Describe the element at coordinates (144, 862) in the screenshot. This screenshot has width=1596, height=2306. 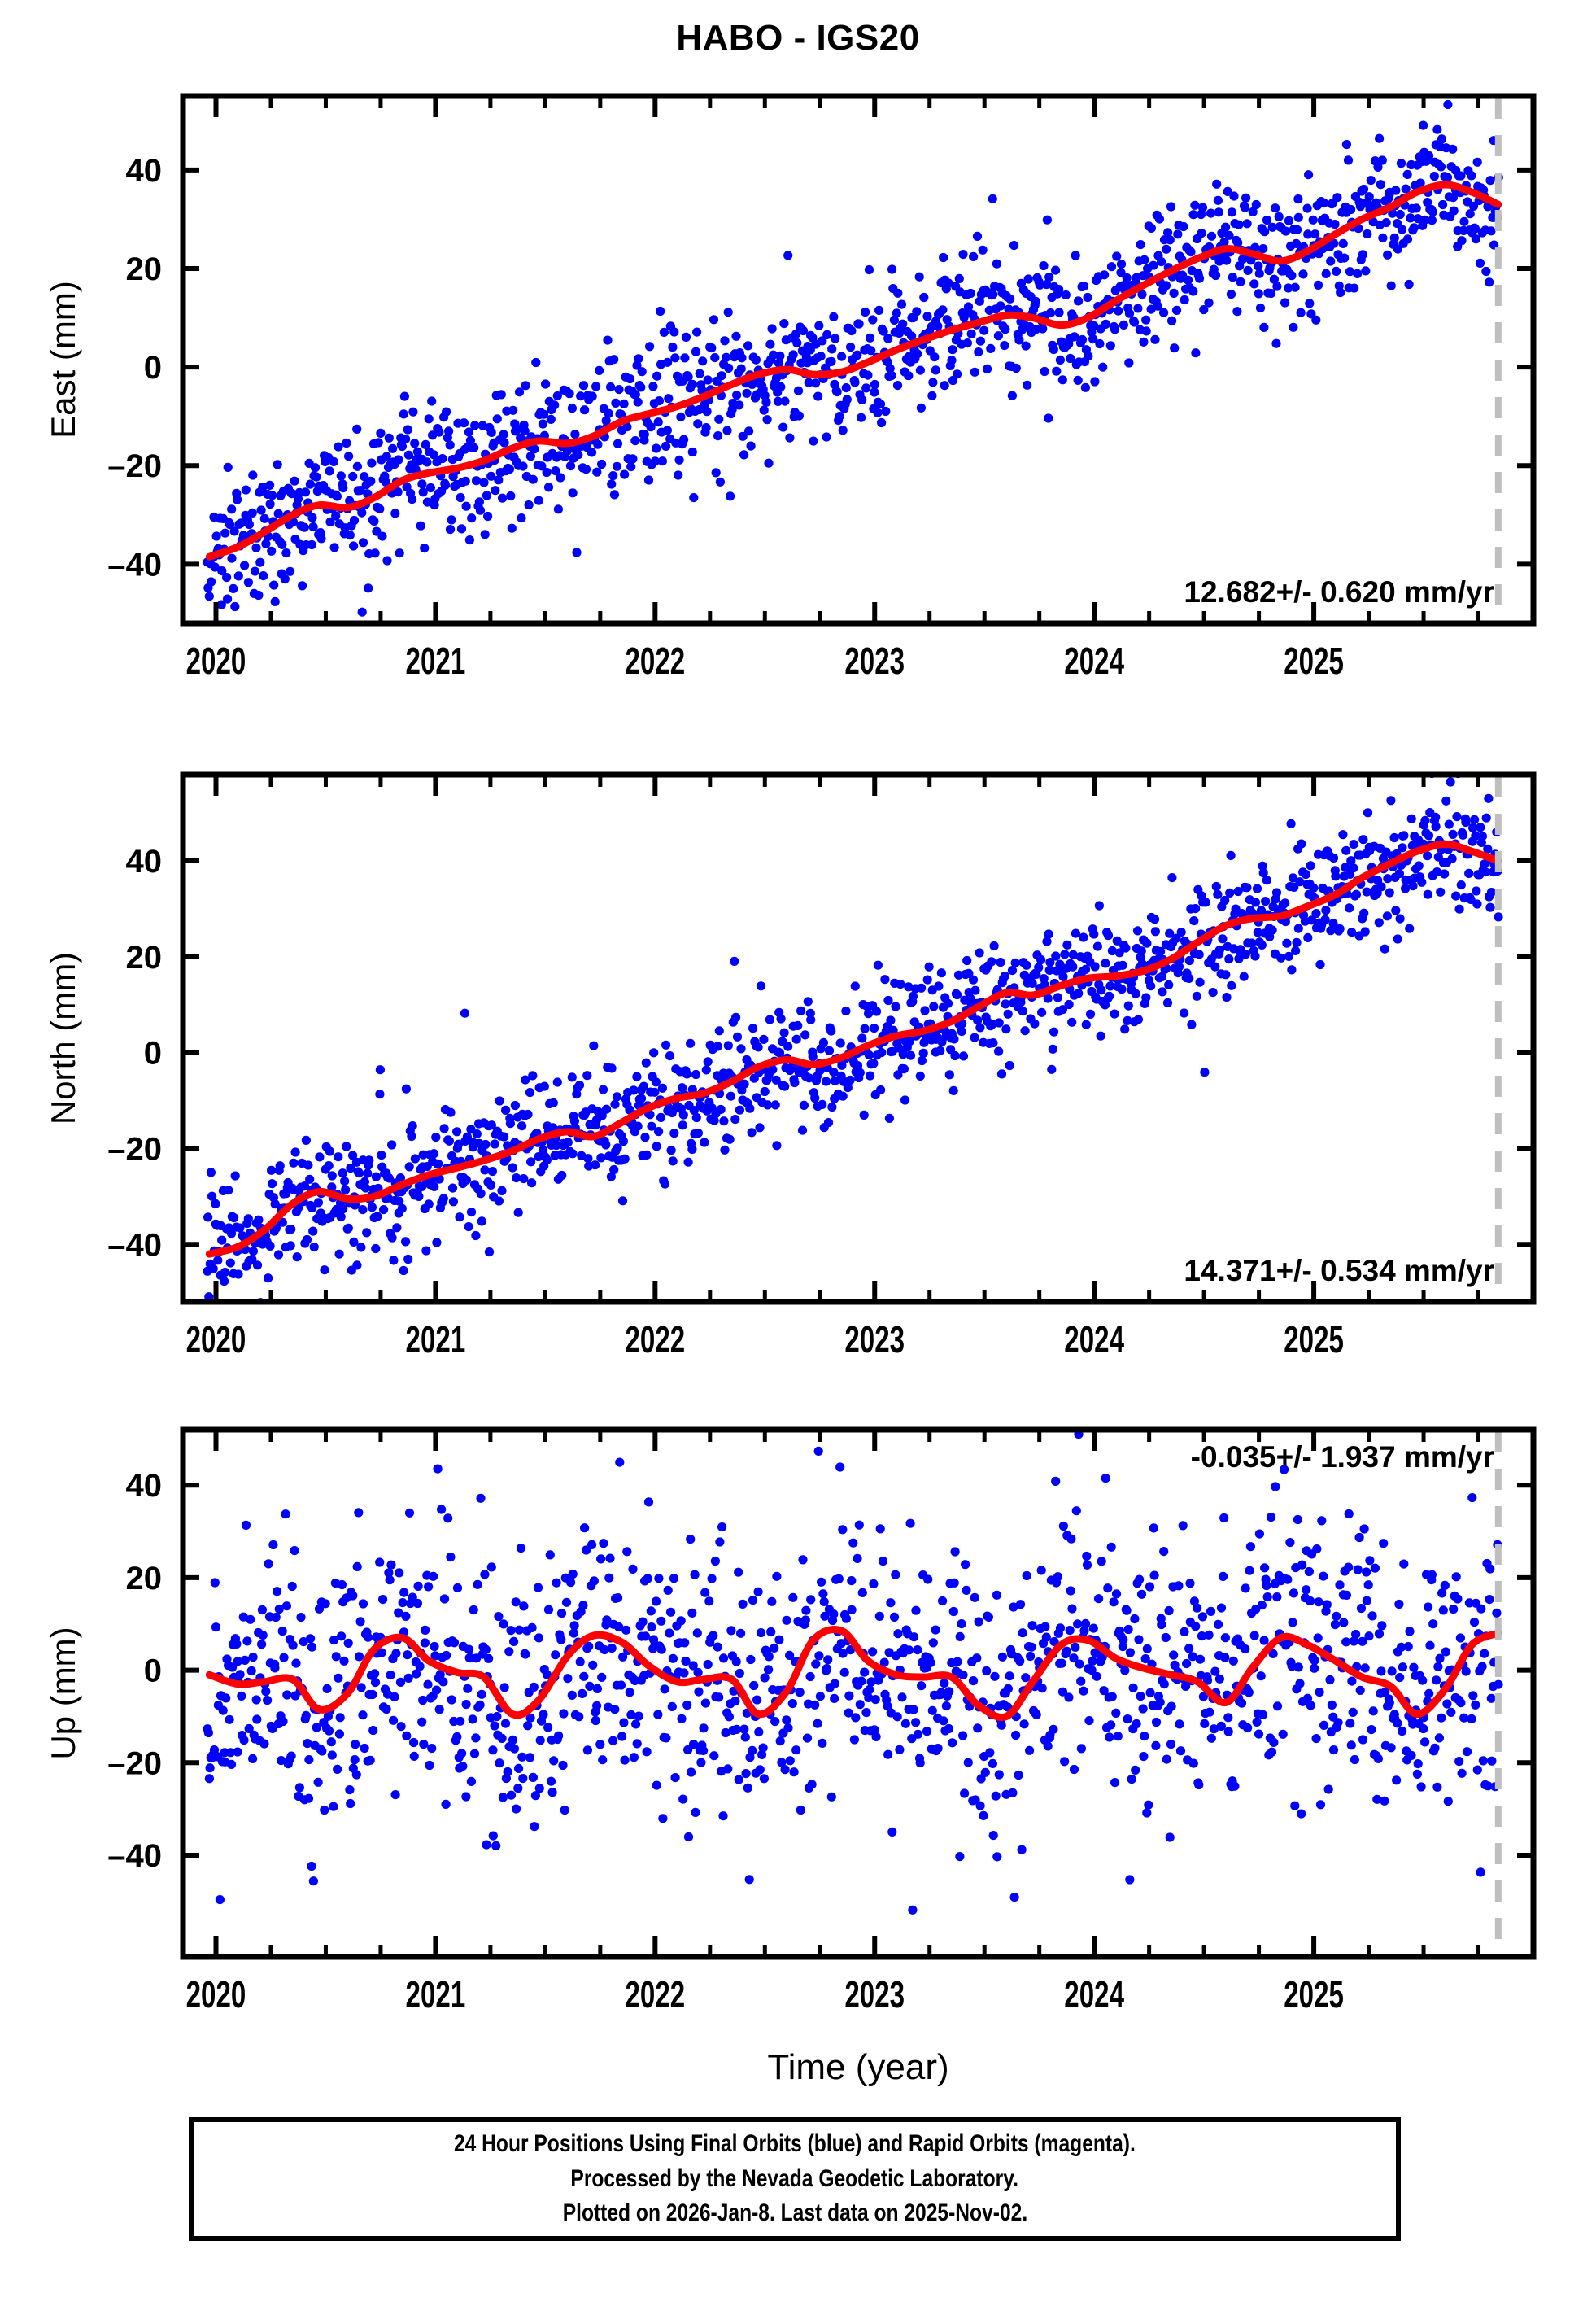
I see `y-tick-label: 40` at that location.